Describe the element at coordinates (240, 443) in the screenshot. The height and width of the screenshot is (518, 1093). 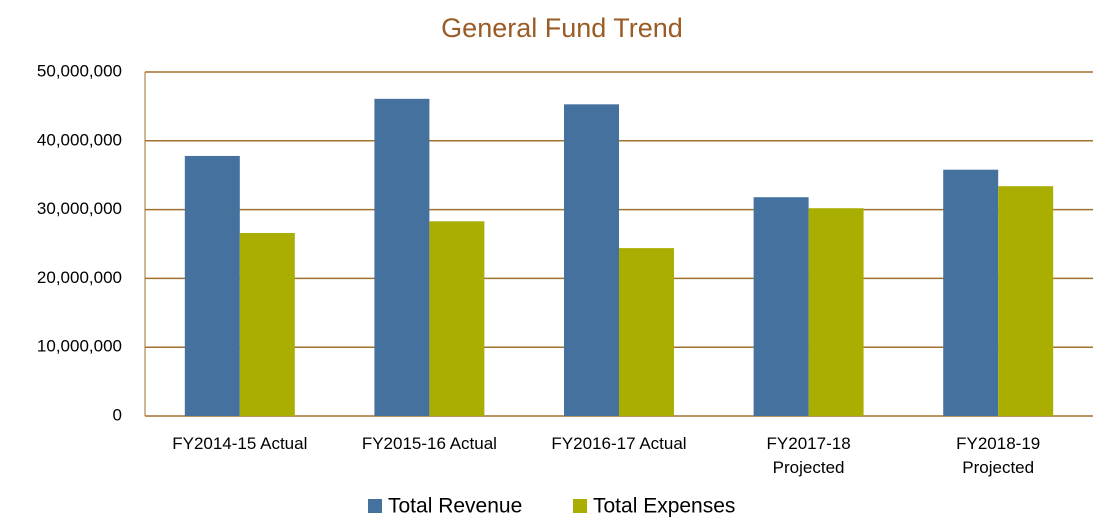
I see `x-tick-label: FY2014-15 Actual` at that location.